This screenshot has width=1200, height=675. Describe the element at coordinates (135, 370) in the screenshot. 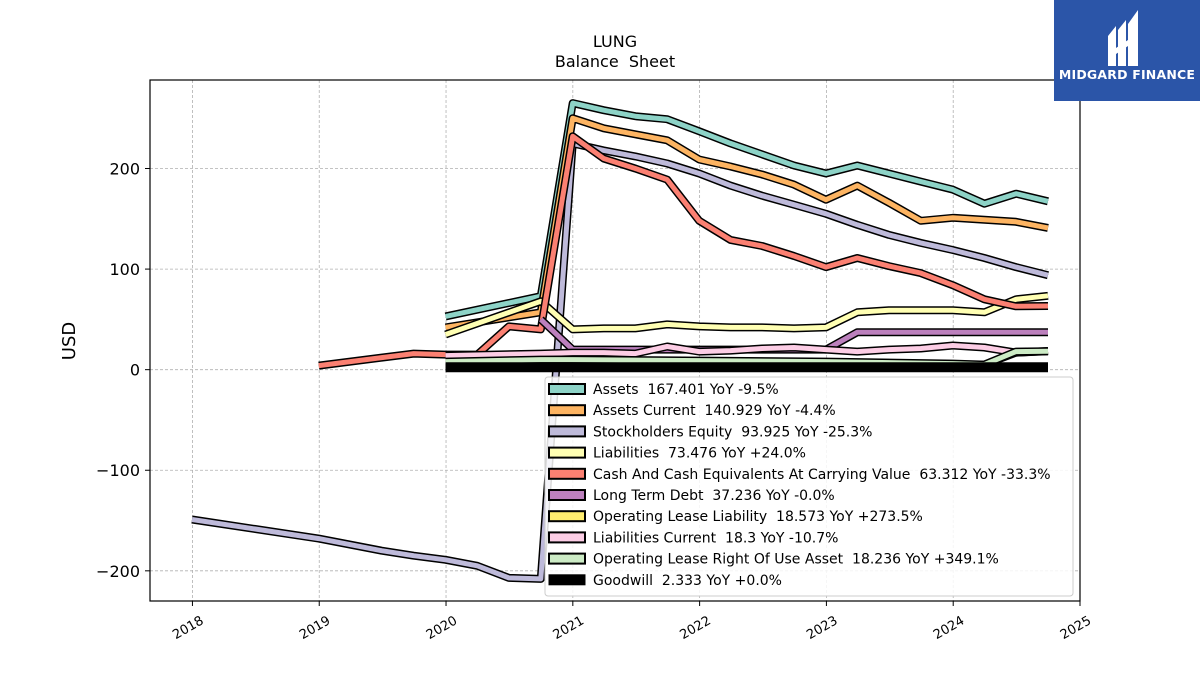

I see `y-tick-label: 0` at that location.